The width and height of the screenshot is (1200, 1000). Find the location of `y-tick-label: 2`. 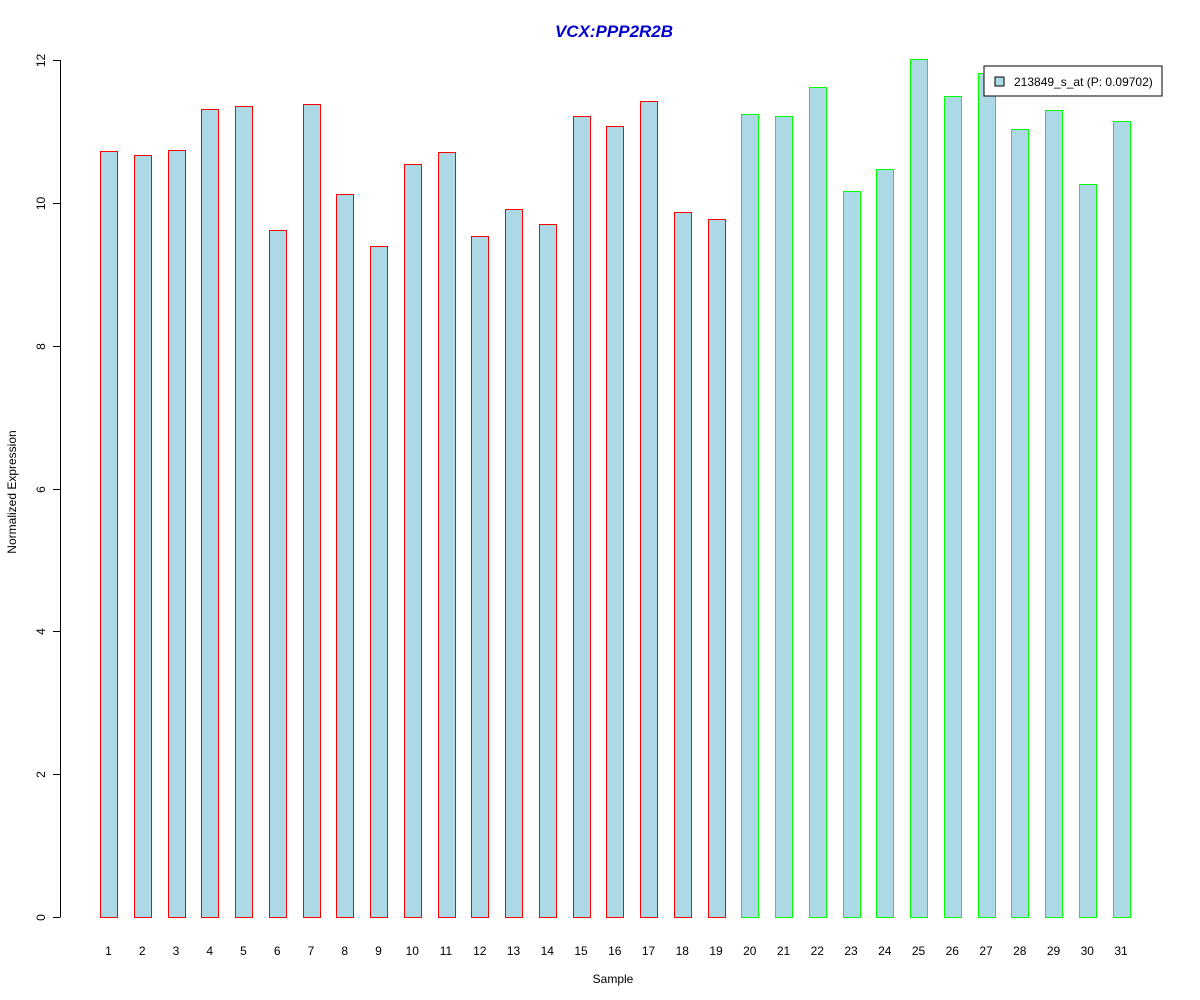

y-tick-label: 2 is located at coordinates (41, 774).